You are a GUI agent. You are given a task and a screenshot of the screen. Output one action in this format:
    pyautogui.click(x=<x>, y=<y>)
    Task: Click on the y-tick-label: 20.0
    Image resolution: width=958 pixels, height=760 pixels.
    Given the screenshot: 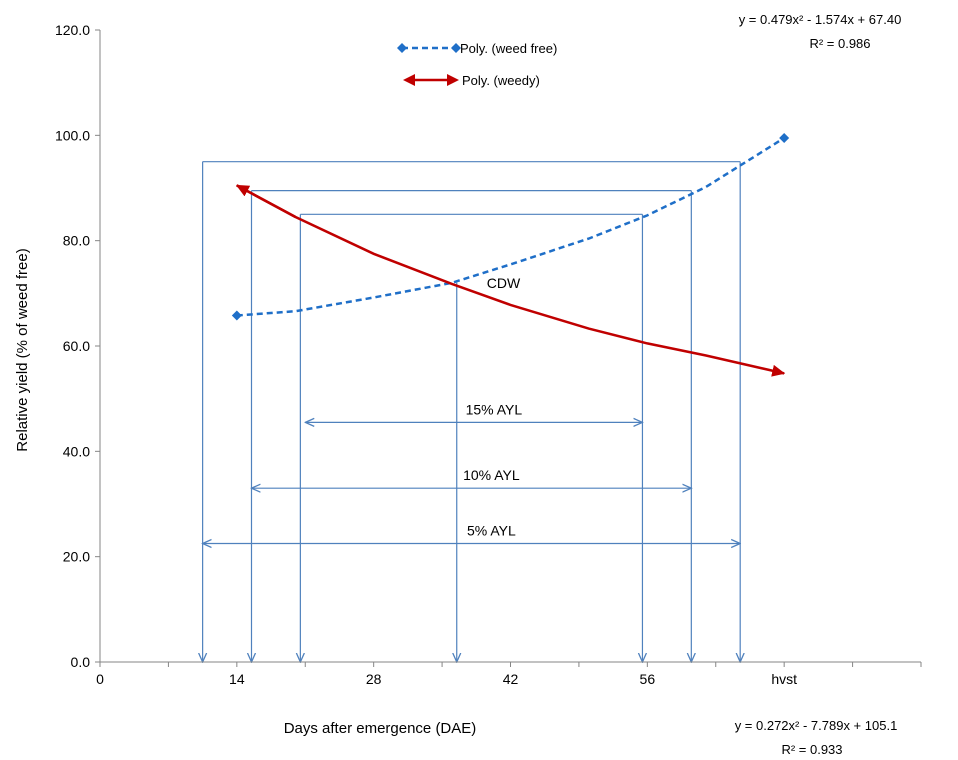 What is the action you would take?
    pyautogui.click(x=76, y=557)
    